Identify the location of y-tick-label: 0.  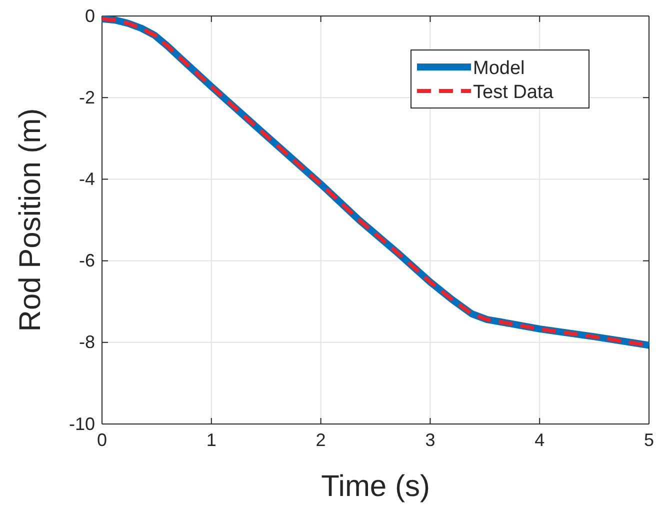
(89, 16).